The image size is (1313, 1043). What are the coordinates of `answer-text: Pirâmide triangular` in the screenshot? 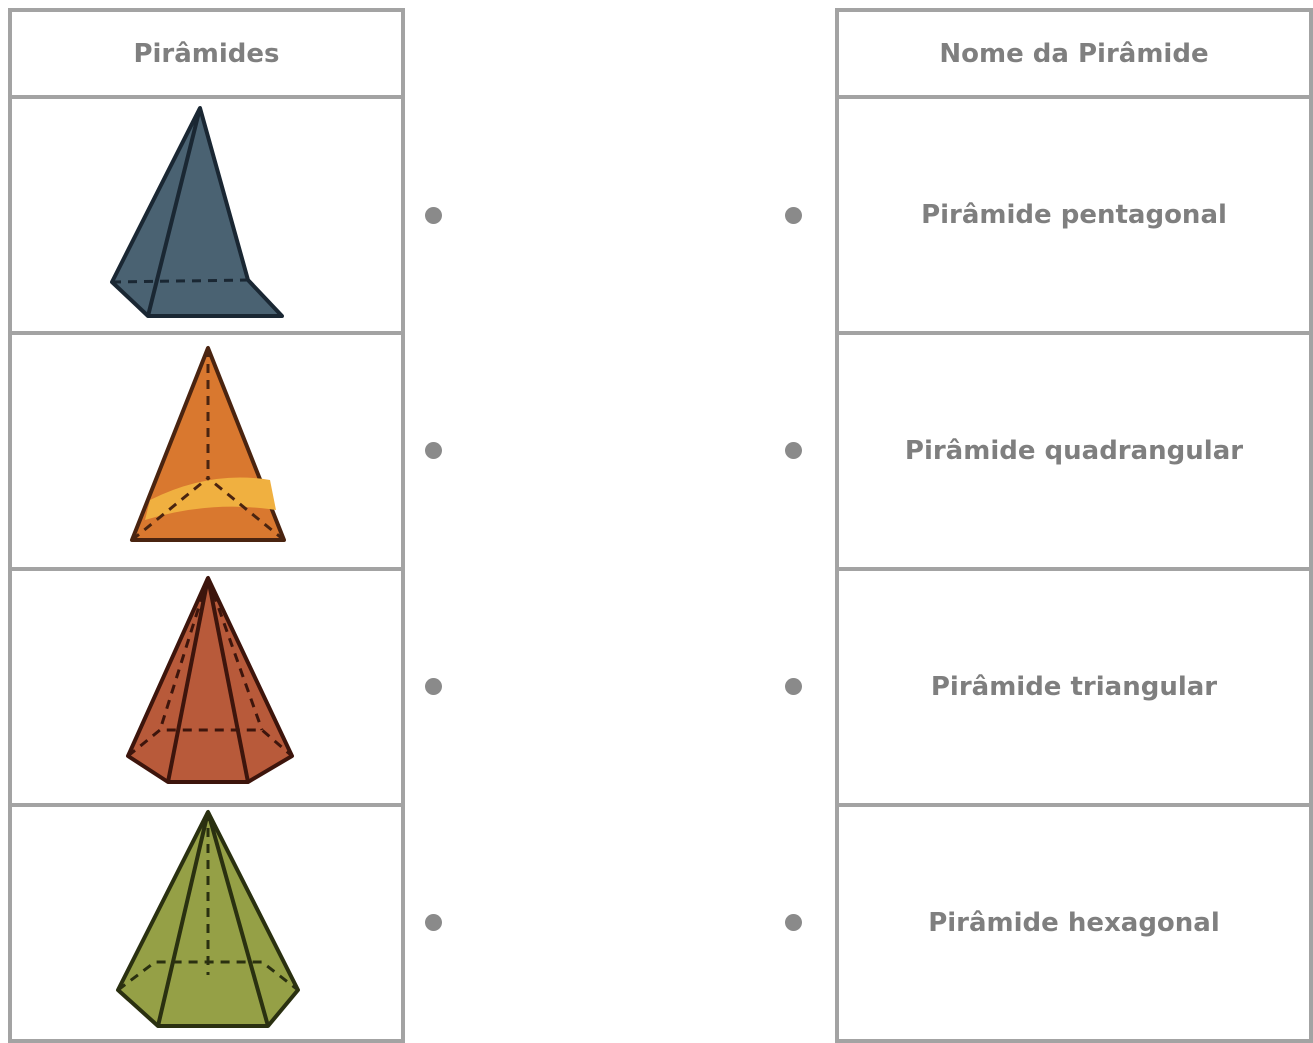 It's located at (1074, 687).